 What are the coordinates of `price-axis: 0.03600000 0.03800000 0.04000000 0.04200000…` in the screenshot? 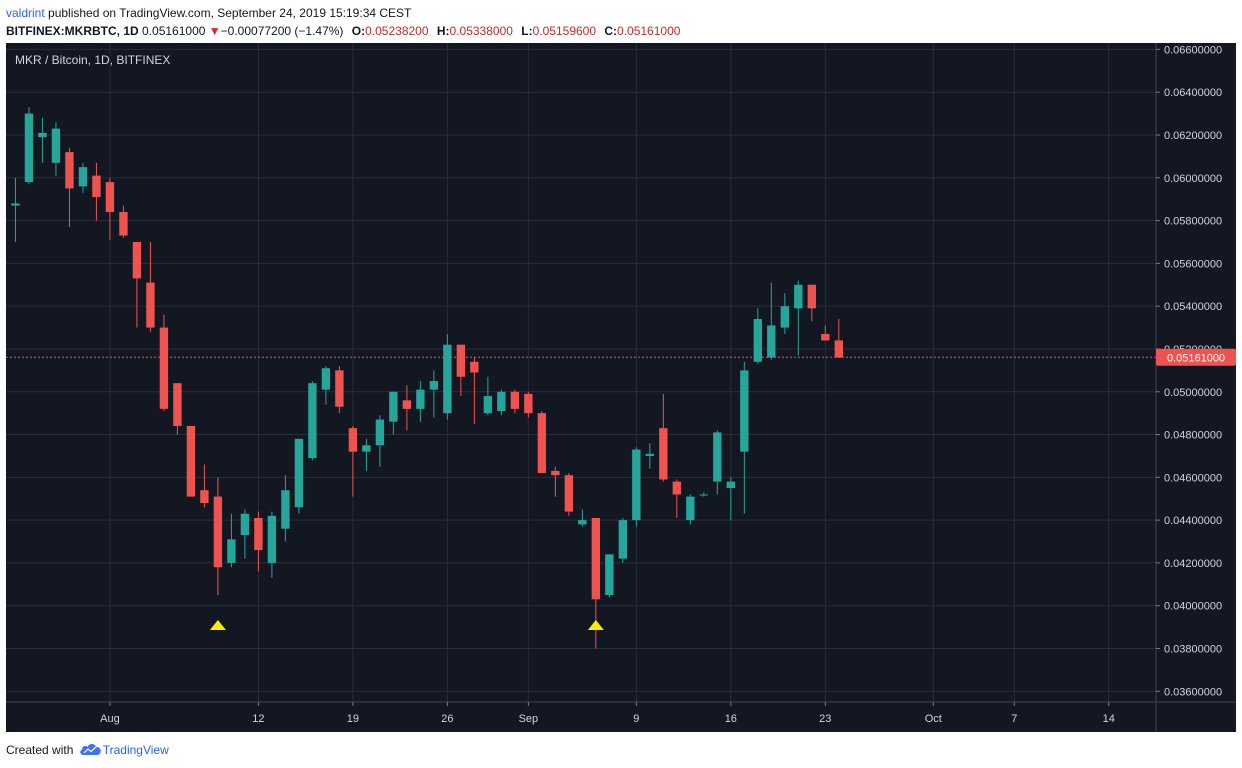 It's located at (1189, 371).